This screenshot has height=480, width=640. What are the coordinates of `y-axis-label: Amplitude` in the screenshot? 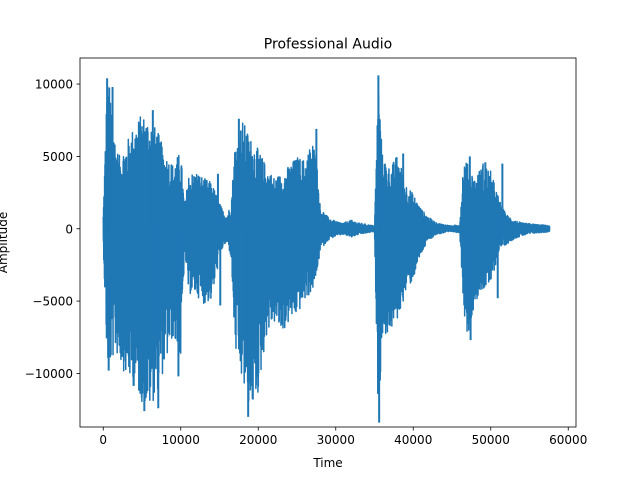 It's located at (5, 243).